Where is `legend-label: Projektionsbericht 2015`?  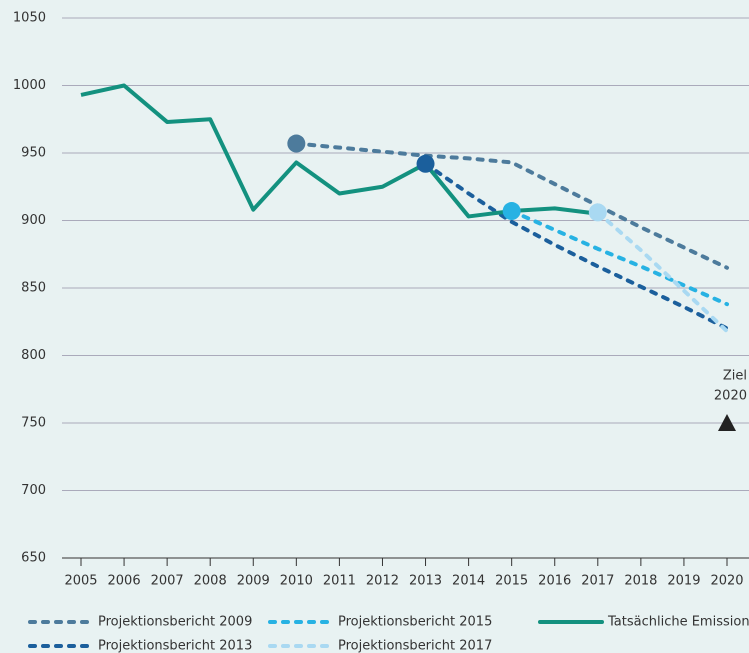 legend-label: Projektionsbericht 2015 is located at coordinates (415, 622).